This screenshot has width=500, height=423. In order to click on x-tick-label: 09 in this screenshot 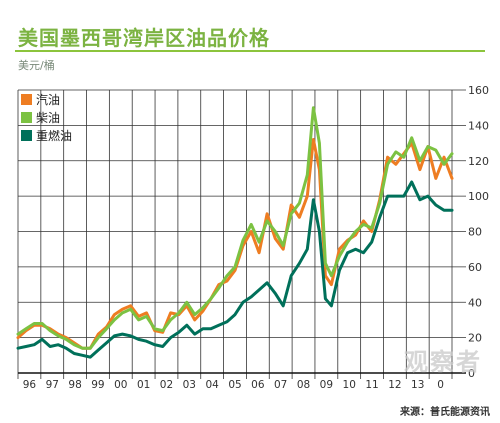, I will do `click(326, 385)`.